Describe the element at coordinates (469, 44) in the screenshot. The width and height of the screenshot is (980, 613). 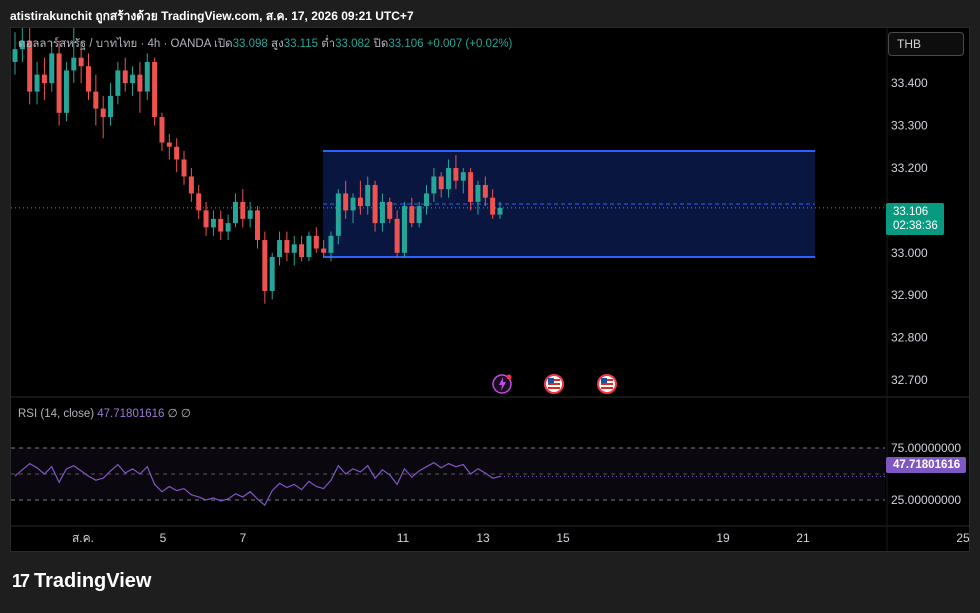
I see `change-value: +0.007 (+0.02%)` at that location.